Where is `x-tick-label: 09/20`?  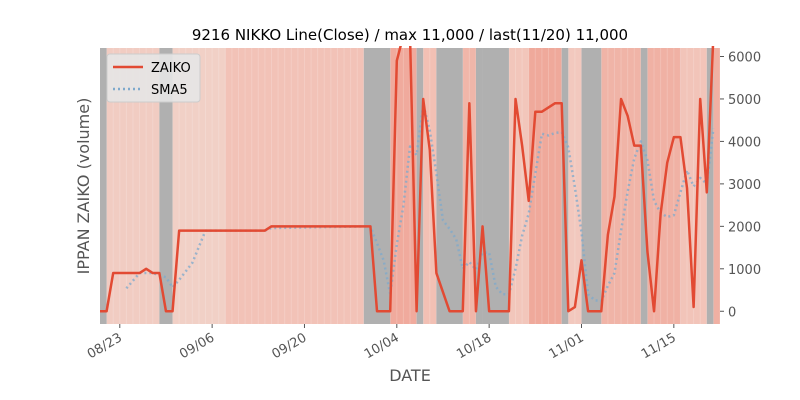 x-tick-label: 09/20 is located at coordinates (290, 346).